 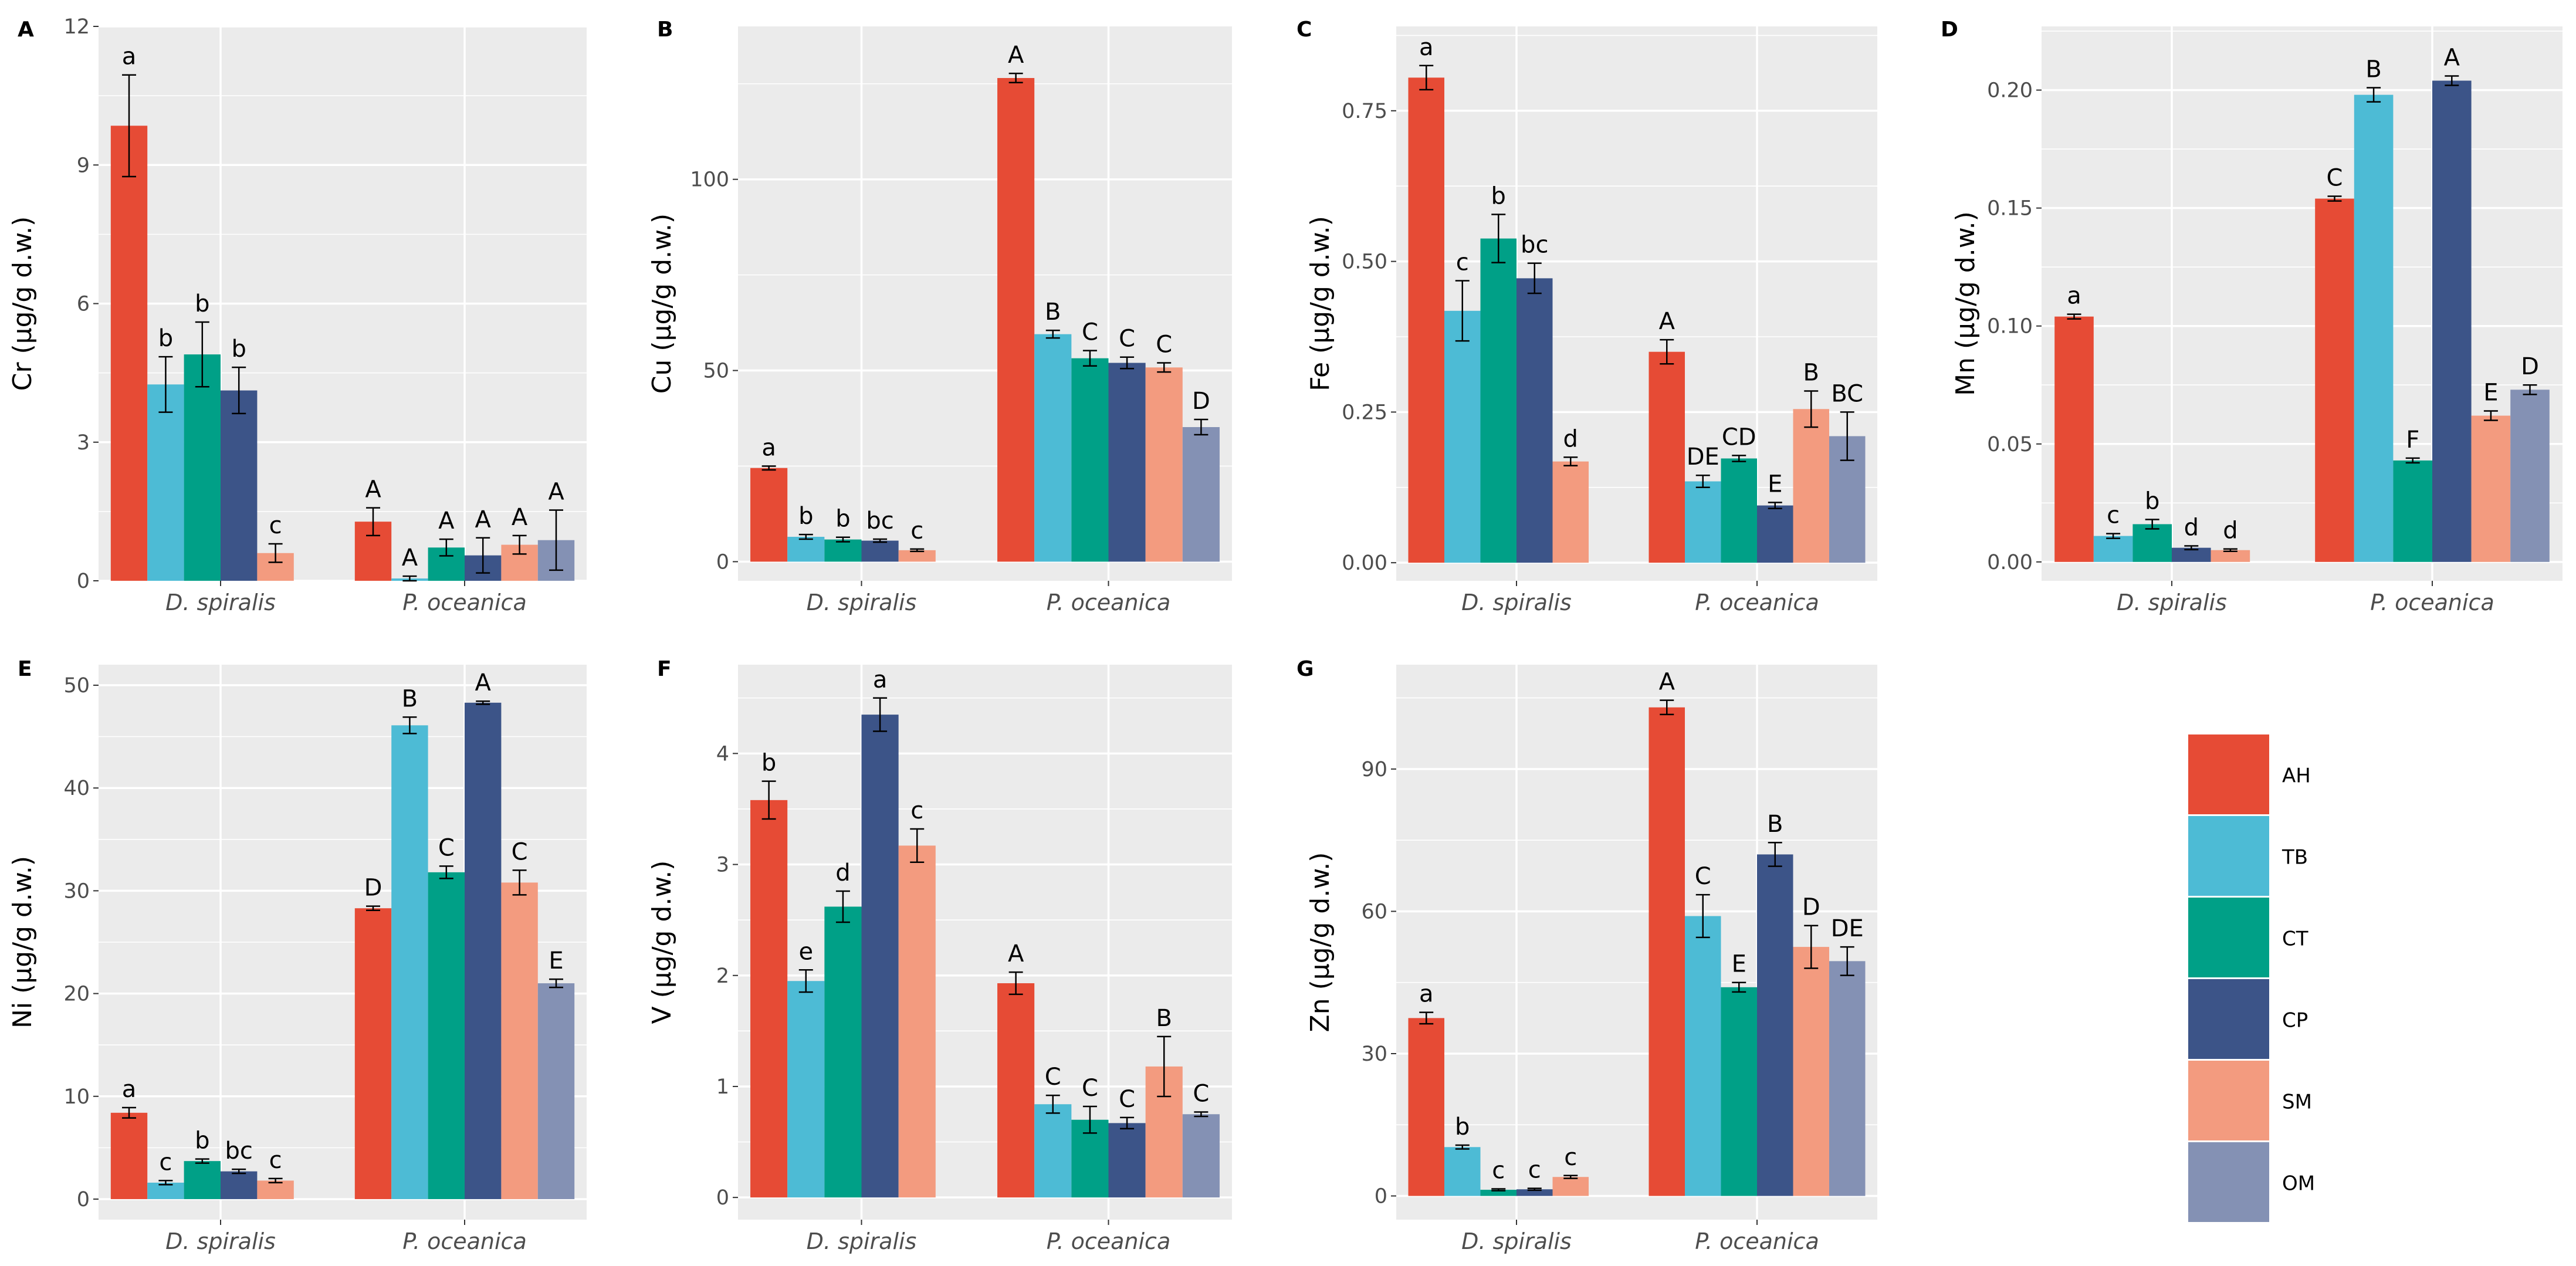 I want to click on y-tick-label: 0.05, so click(x=2010, y=444).